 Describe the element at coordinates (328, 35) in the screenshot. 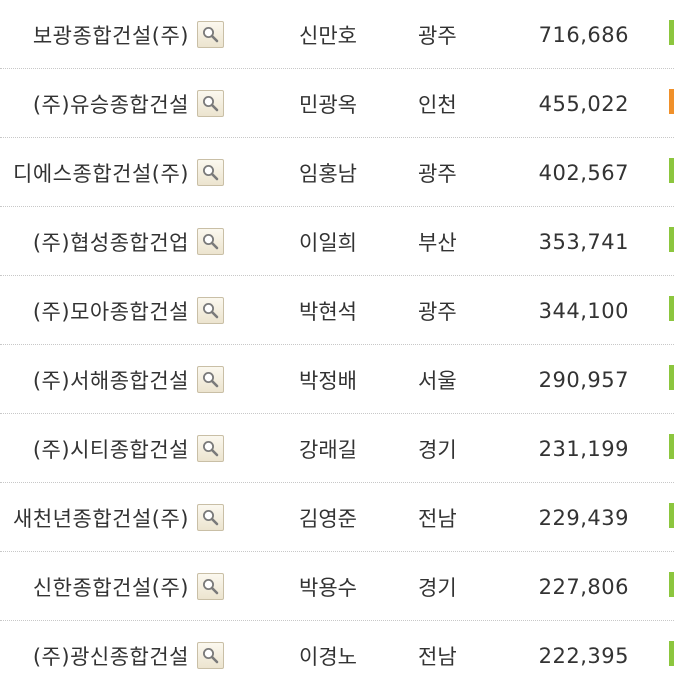

I see `ceo-name: 신만호` at that location.